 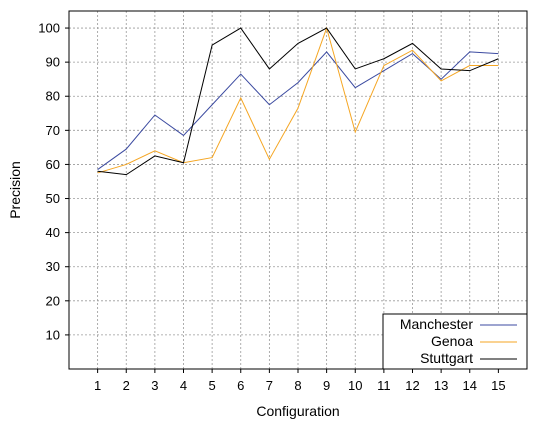 What do you see at coordinates (53, 164) in the screenshot?
I see `y-tick-label: 60` at bounding box center [53, 164].